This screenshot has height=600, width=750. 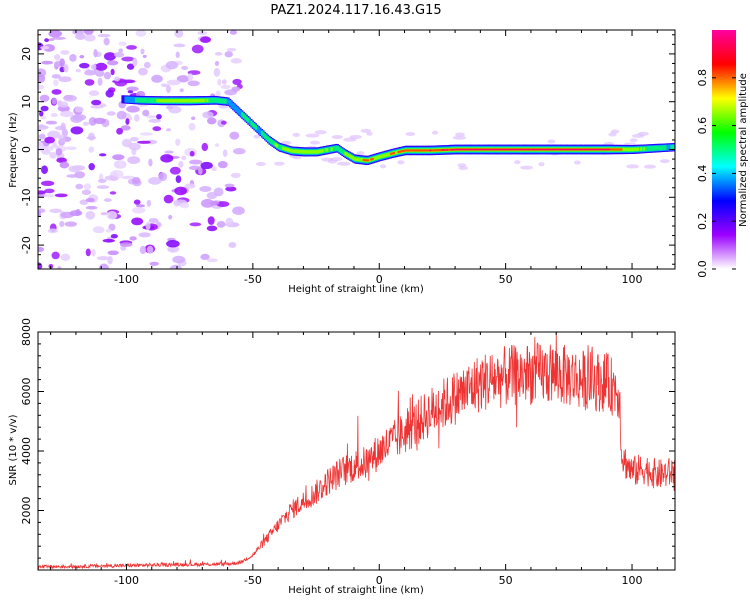 What do you see at coordinates (506, 279) in the screenshot?
I see `spectrogram-x-tick-label: 50` at bounding box center [506, 279].